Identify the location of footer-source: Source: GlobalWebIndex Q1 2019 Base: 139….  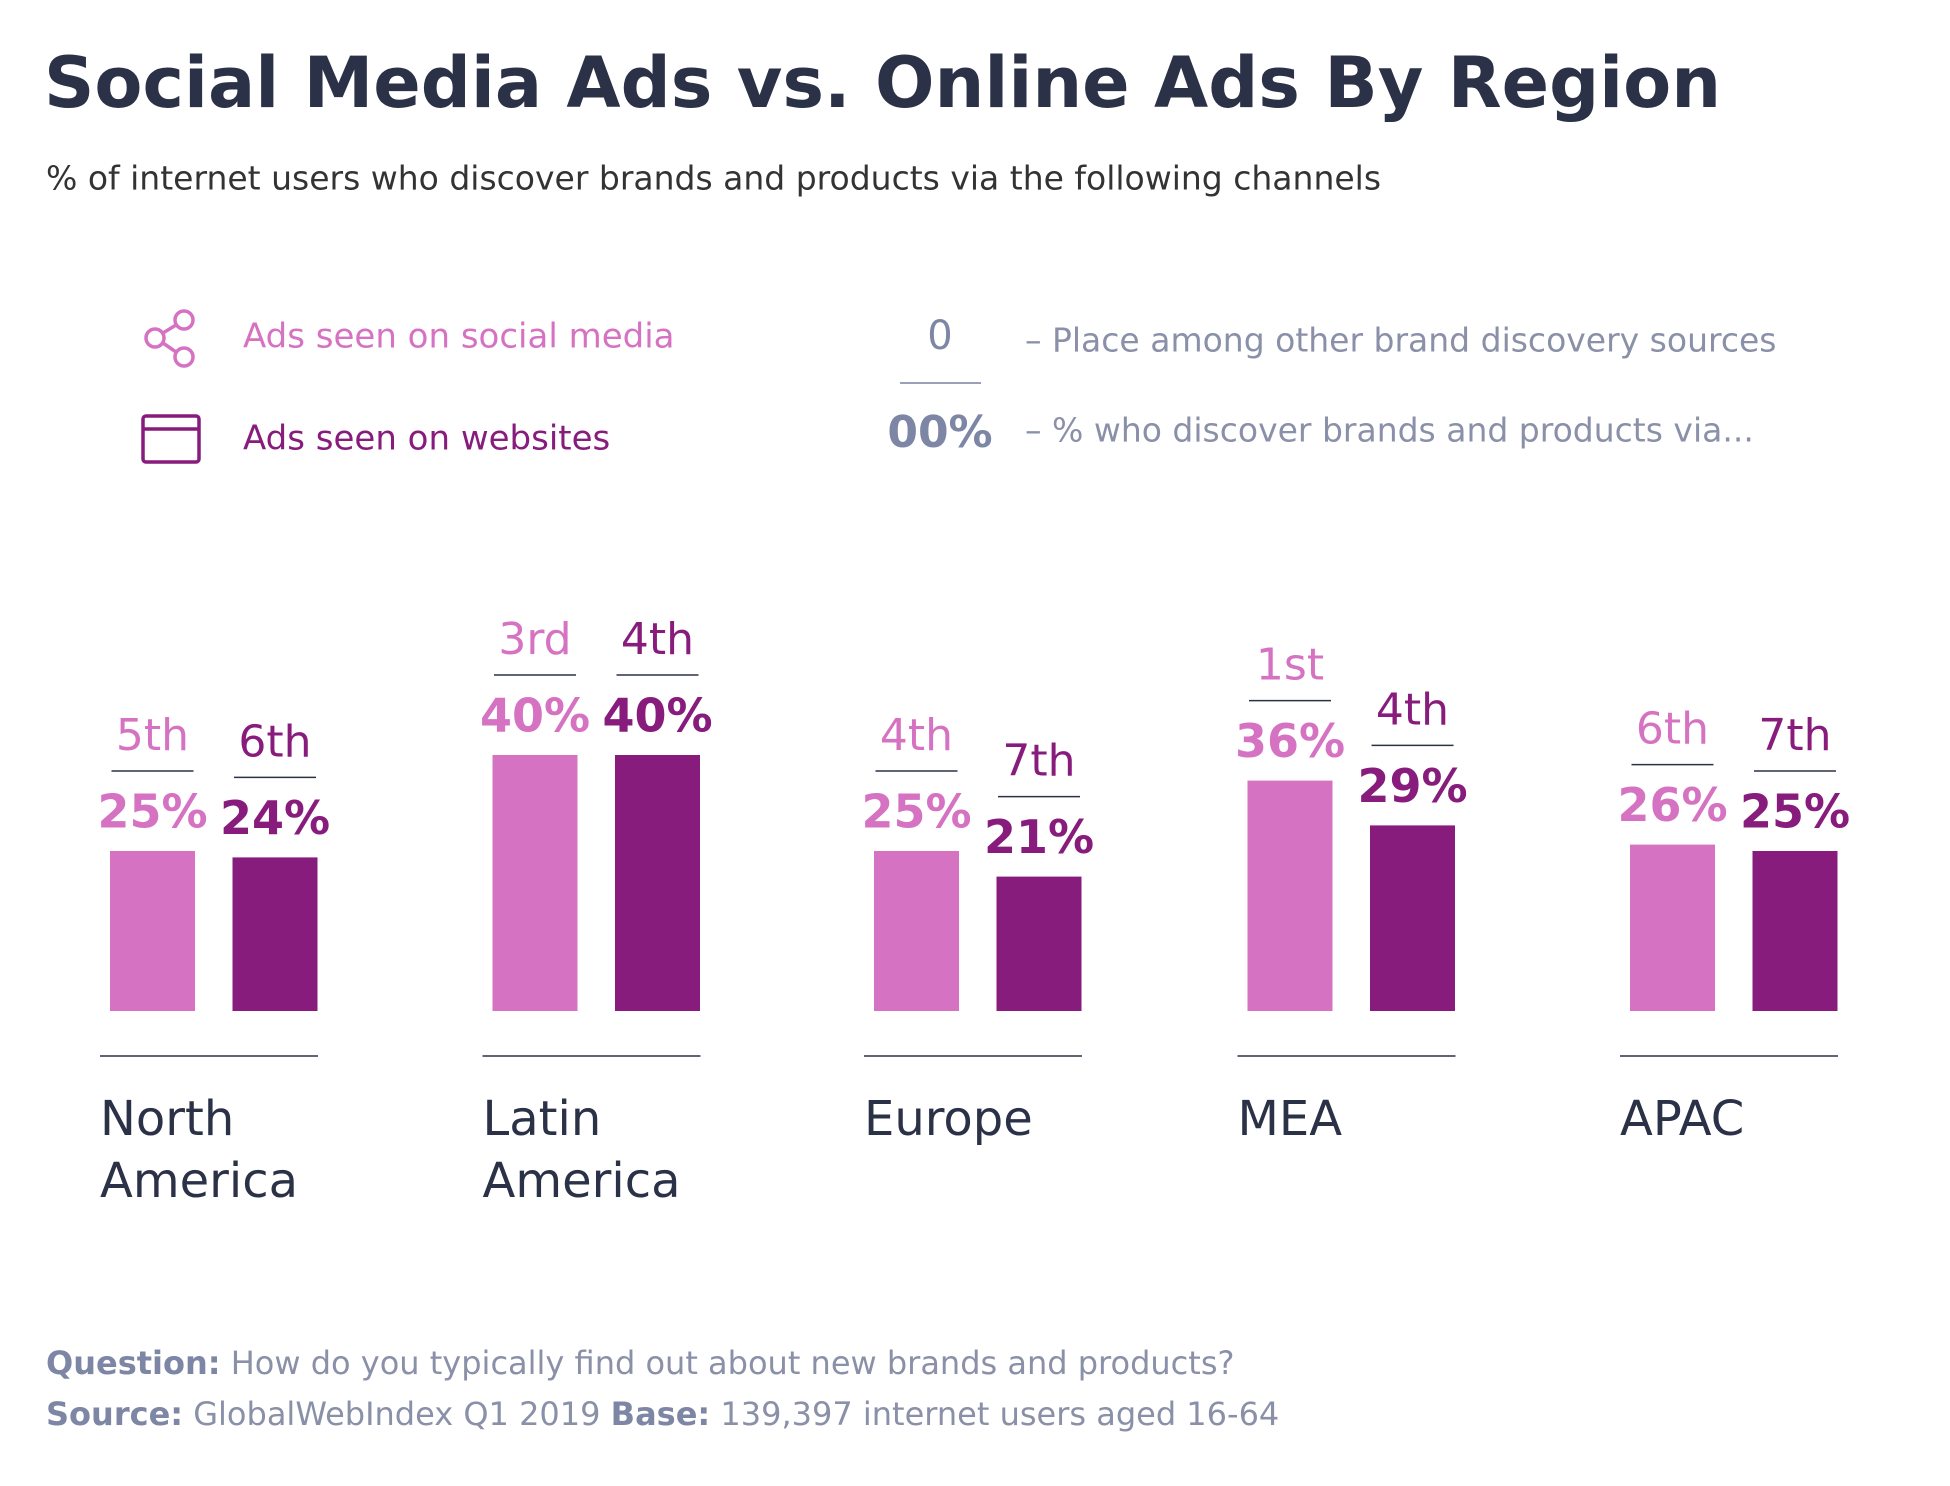
(662, 1414).